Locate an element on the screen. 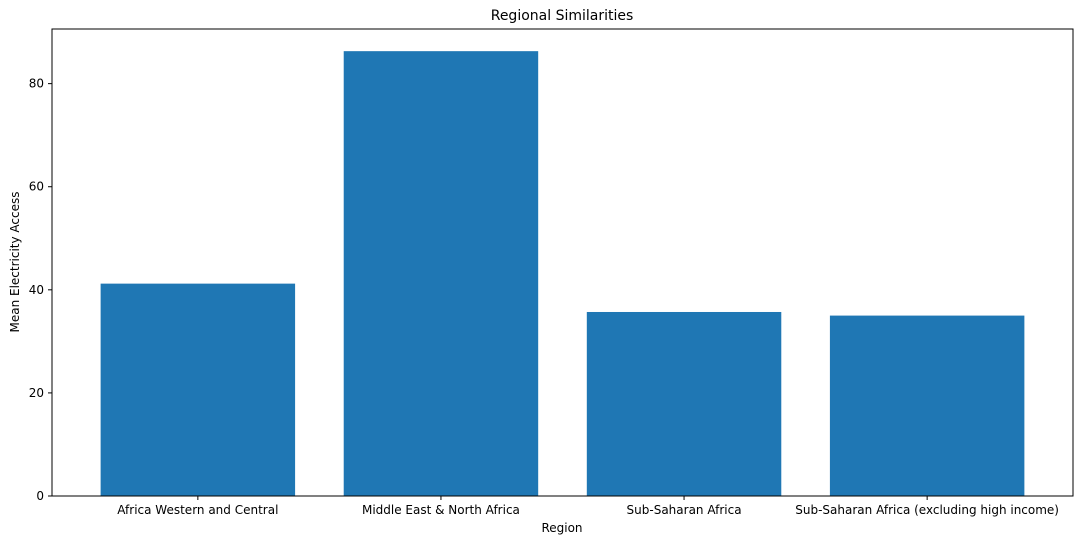  y-axis-label: Mean Electricity Access is located at coordinates (15, 261).